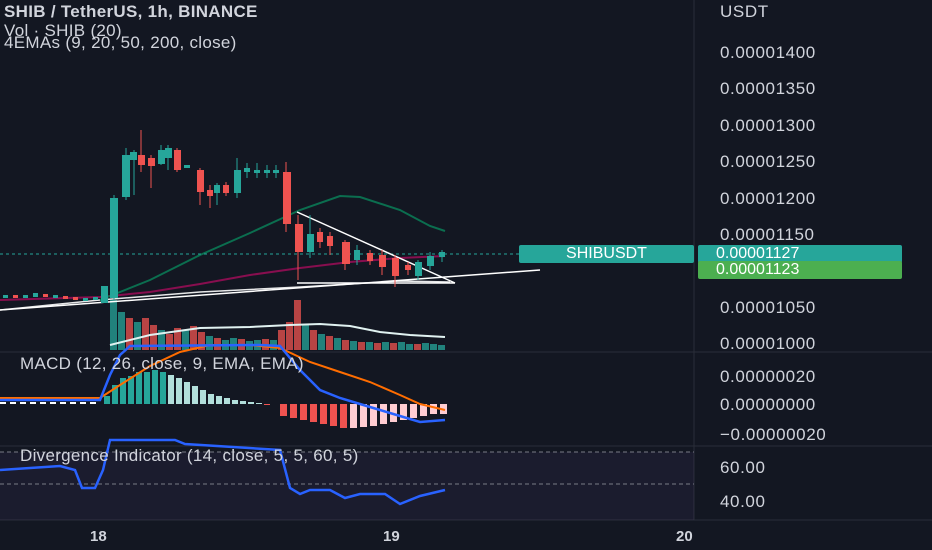 The height and width of the screenshot is (550, 932). I want to click on price-axis-currency: USDT, so click(744, 11).